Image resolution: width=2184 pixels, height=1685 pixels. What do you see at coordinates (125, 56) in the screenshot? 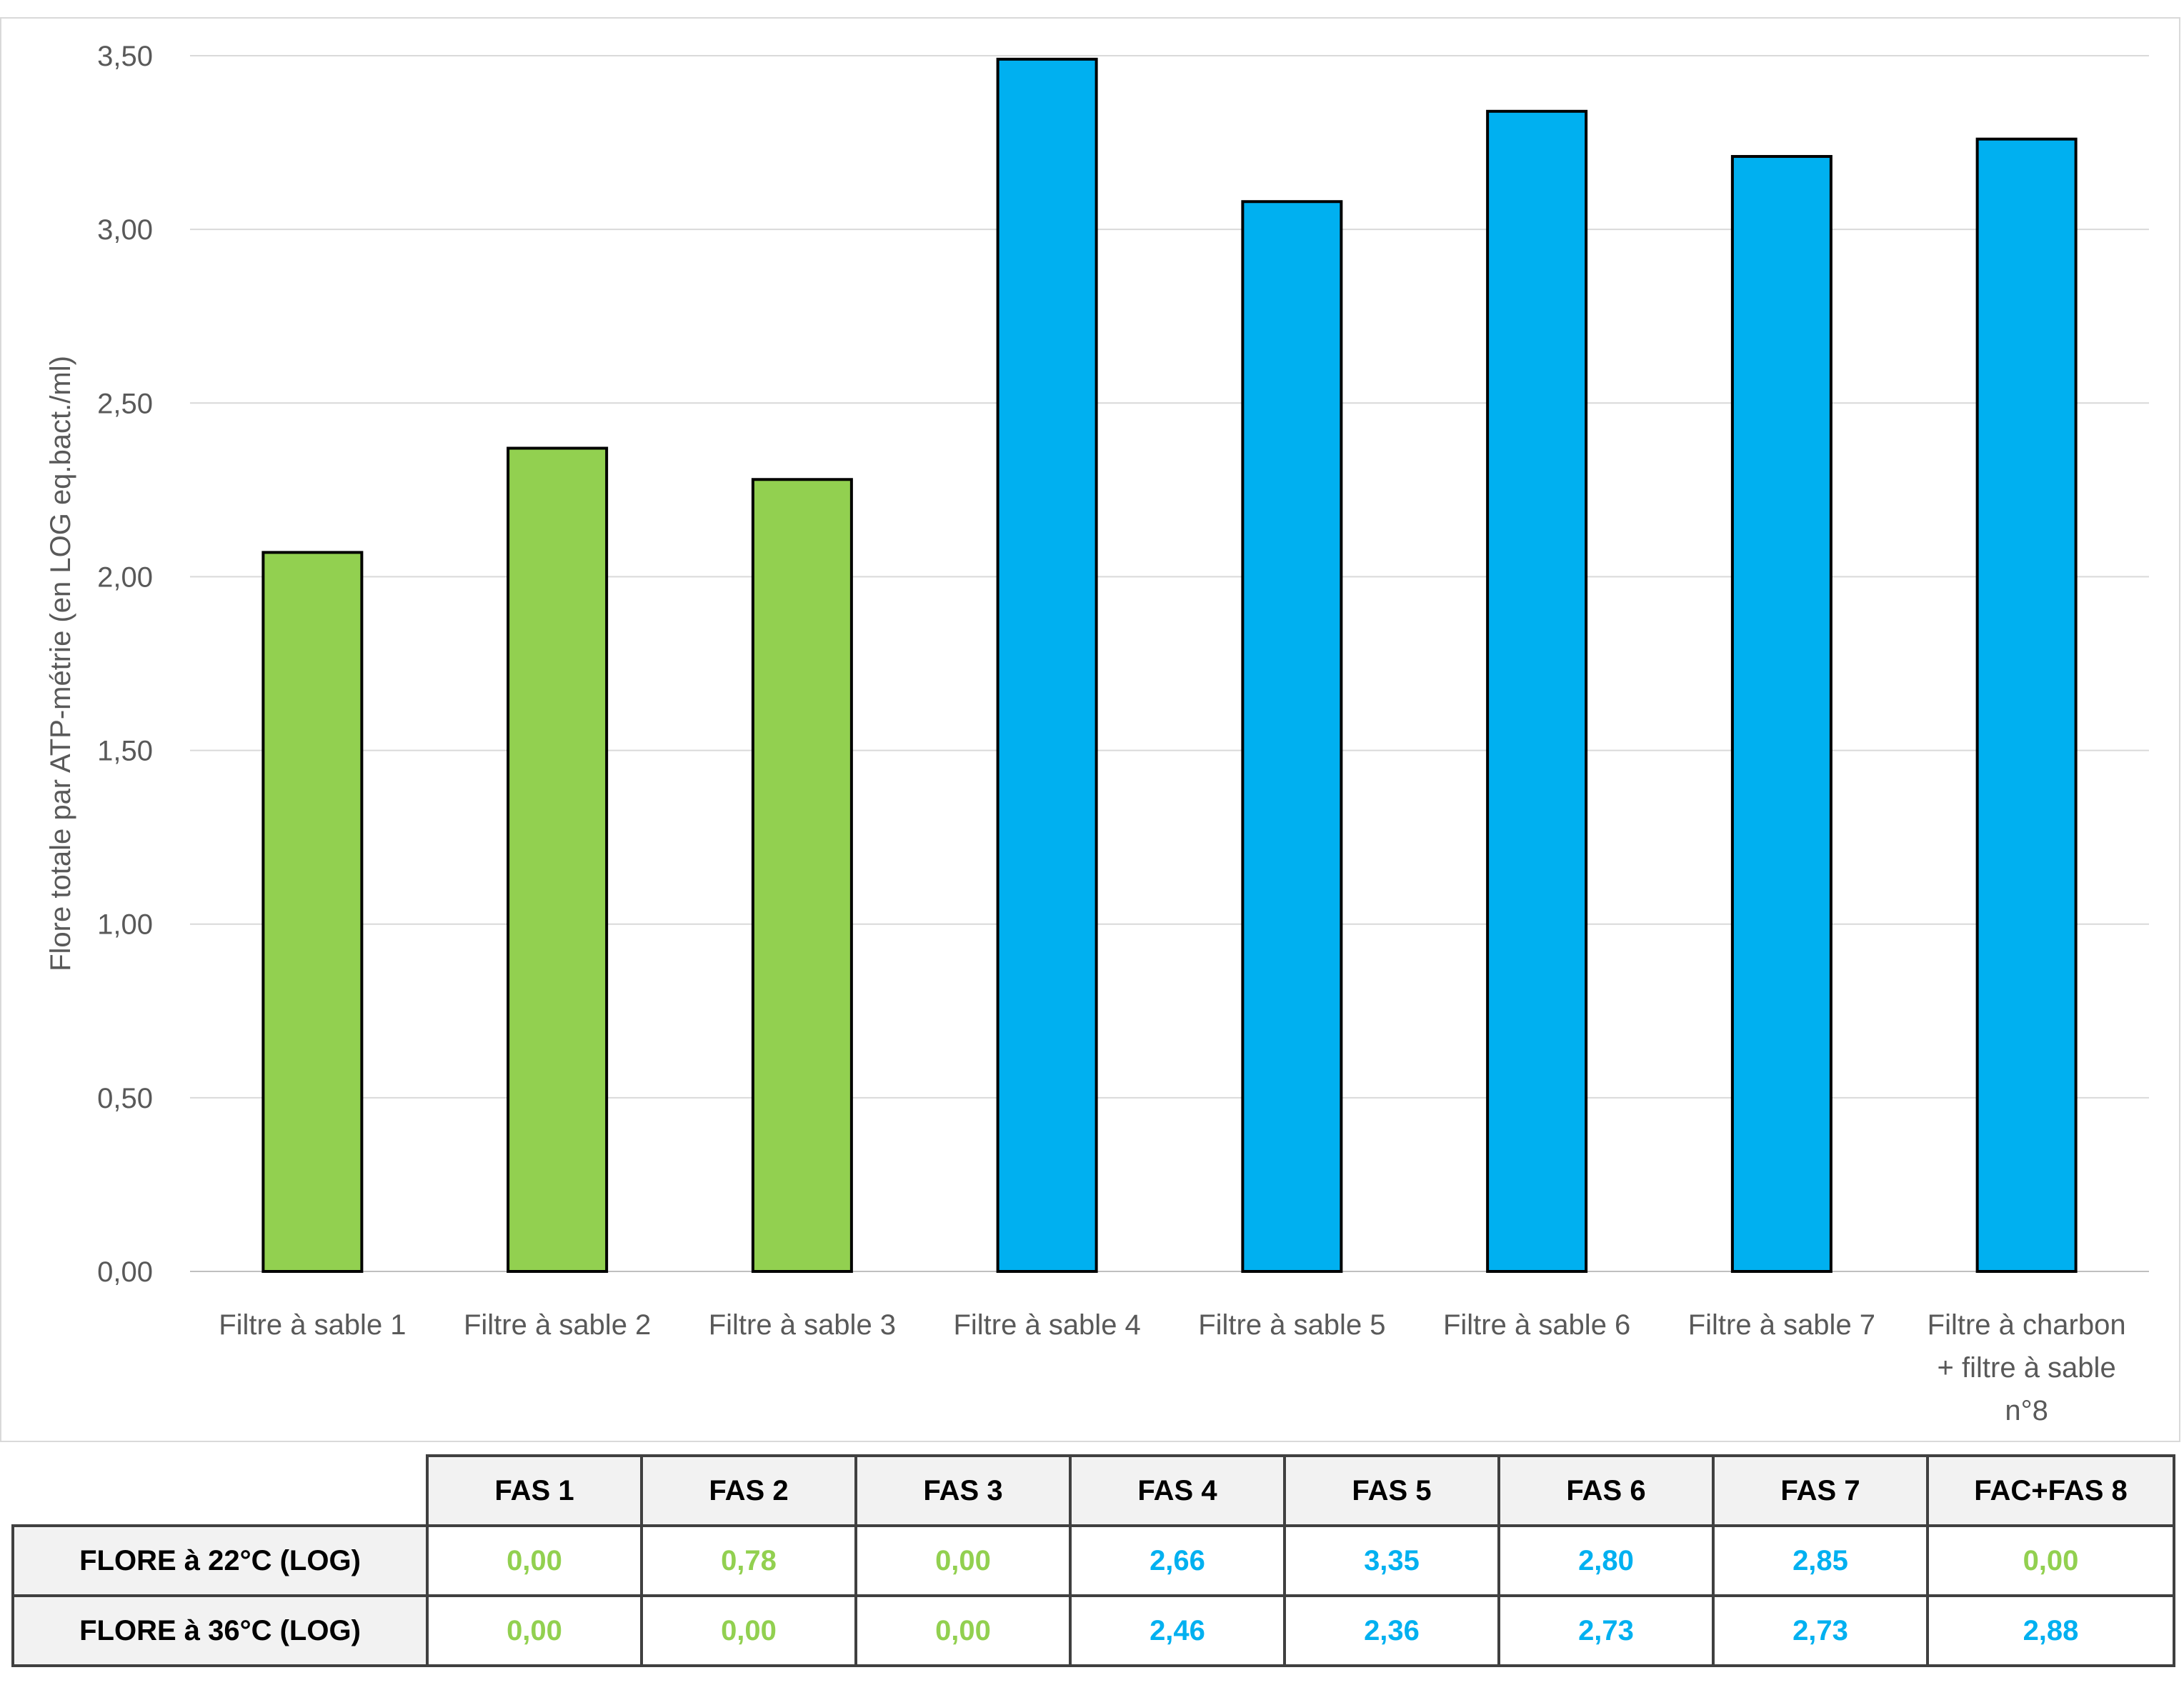
I see `y-tick-label: 3,50` at bounding box center [125, 56].